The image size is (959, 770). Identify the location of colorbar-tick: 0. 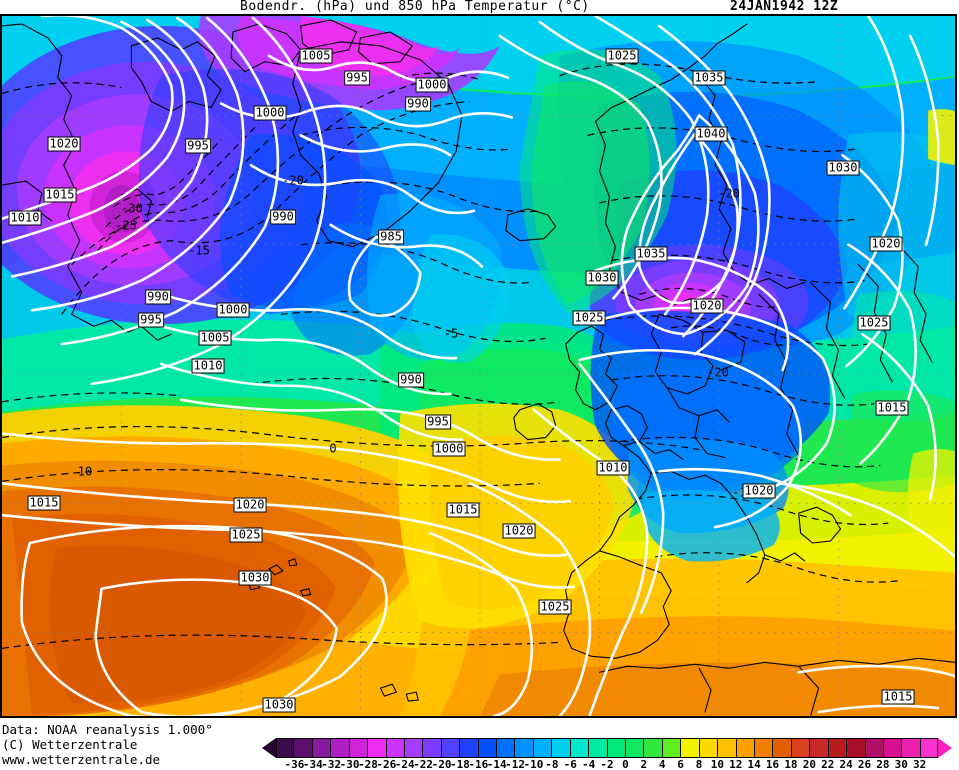
(632, 764).